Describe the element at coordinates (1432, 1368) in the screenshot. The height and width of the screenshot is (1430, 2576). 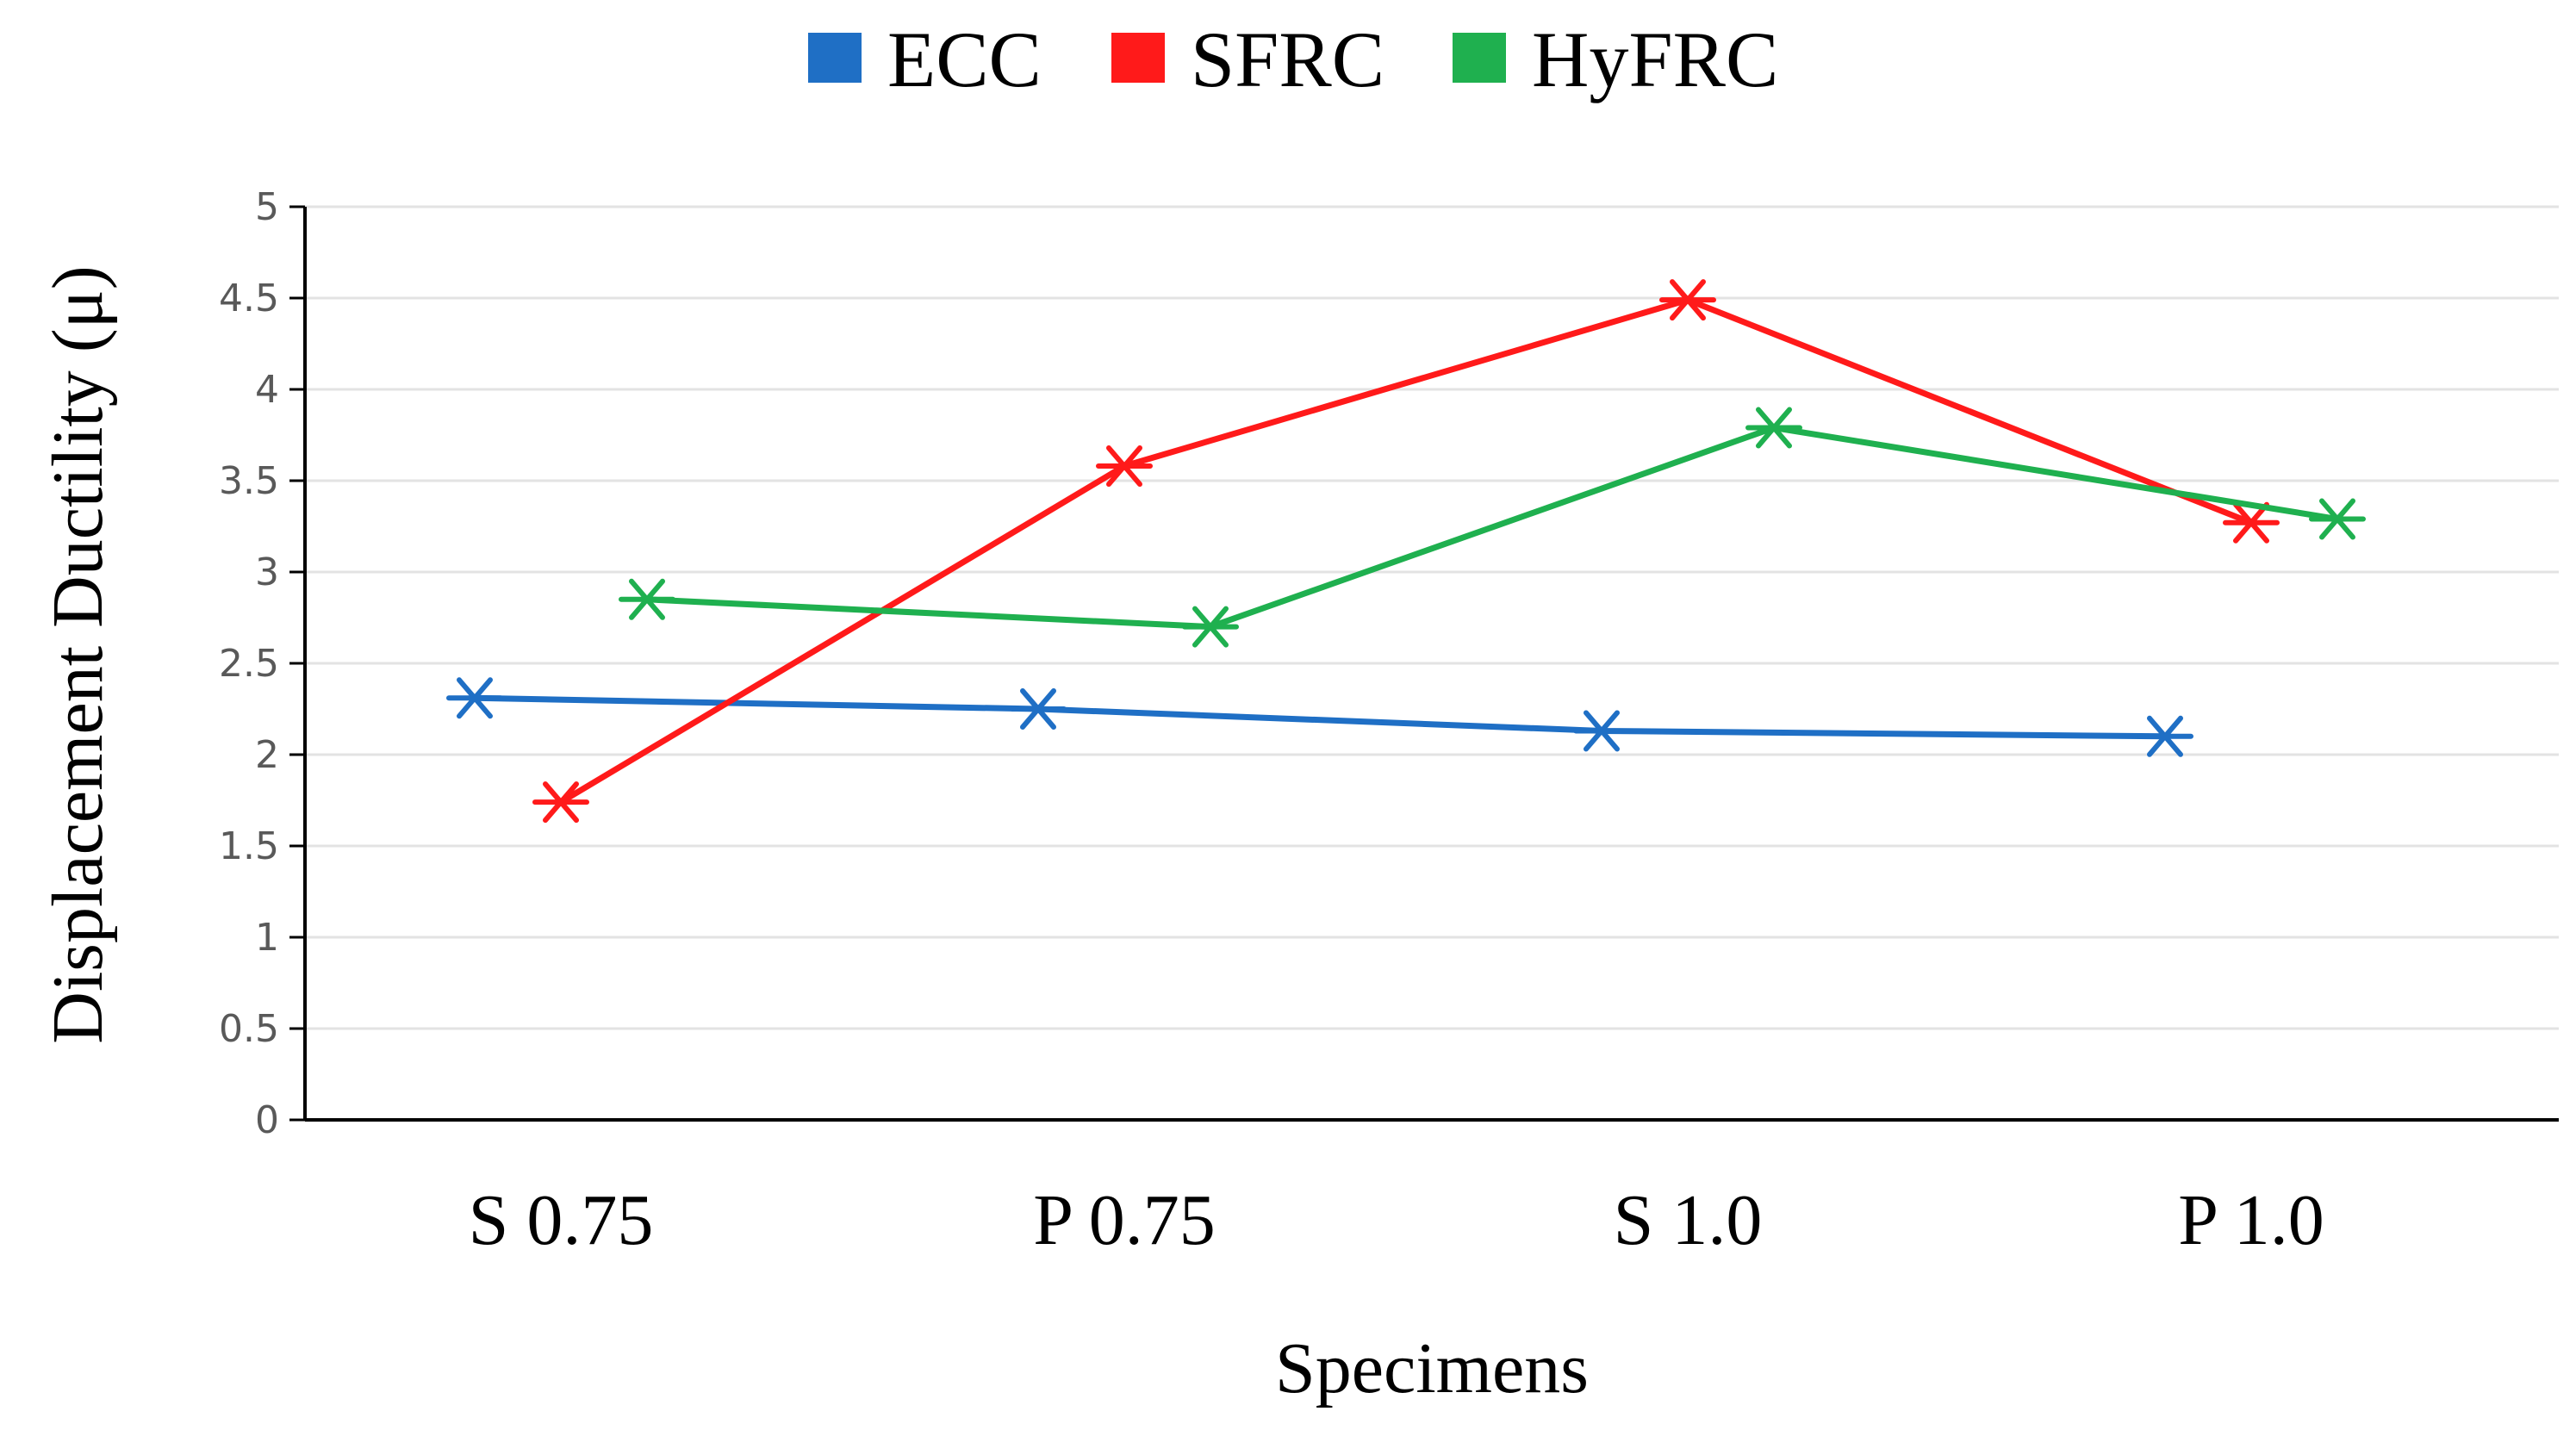
I see `x-axis-title: Specimens` at that location.